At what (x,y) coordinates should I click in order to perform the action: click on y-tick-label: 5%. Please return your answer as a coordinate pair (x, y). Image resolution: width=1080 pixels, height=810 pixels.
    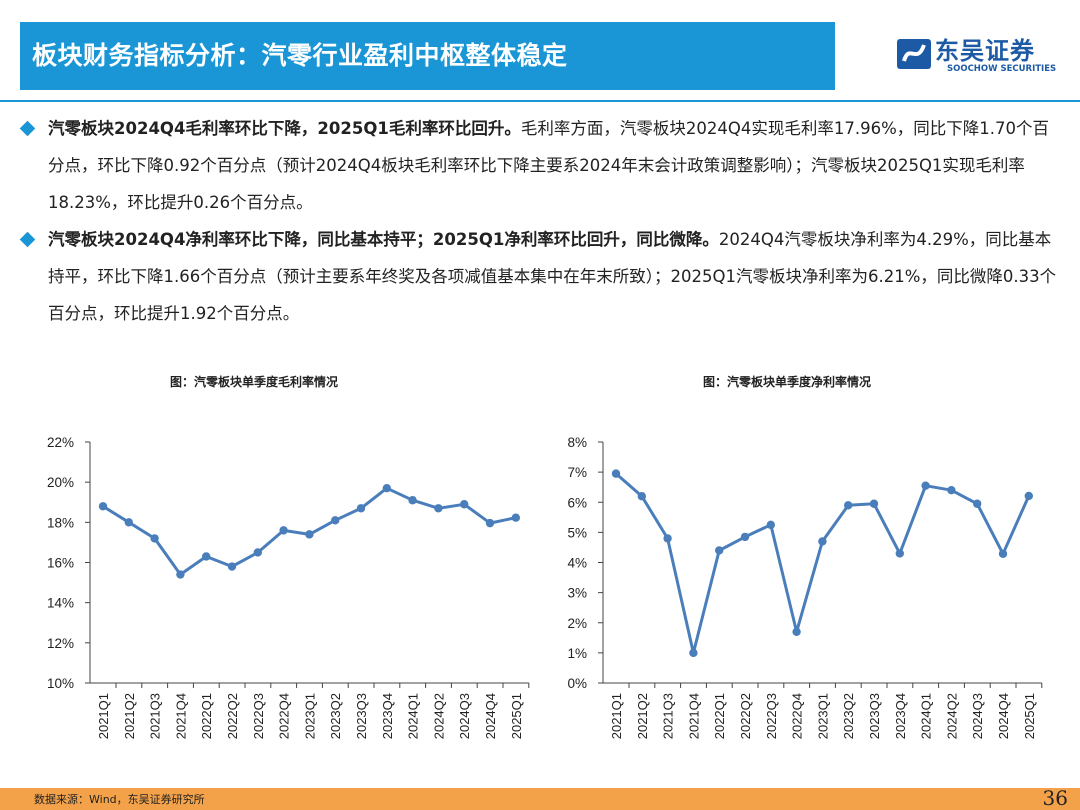
    Looking at the image, I should click on (577, 532).